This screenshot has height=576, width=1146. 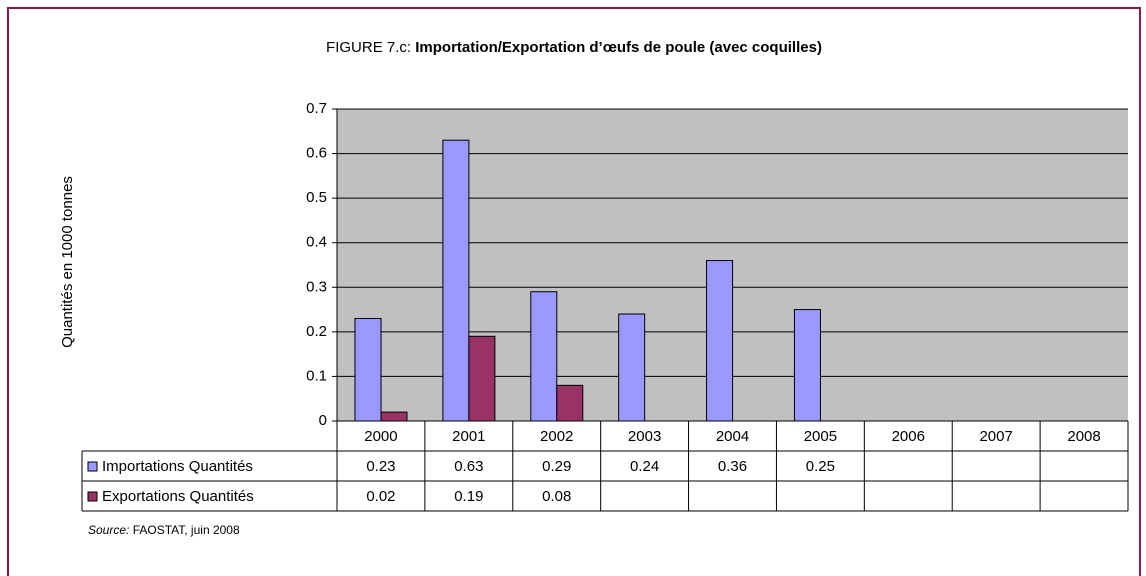 What do you see at coordinates (186, 530) in the screenshot?
I see `source-text: FAOSTAT, juin 2008` at bounding box center [186, 530].